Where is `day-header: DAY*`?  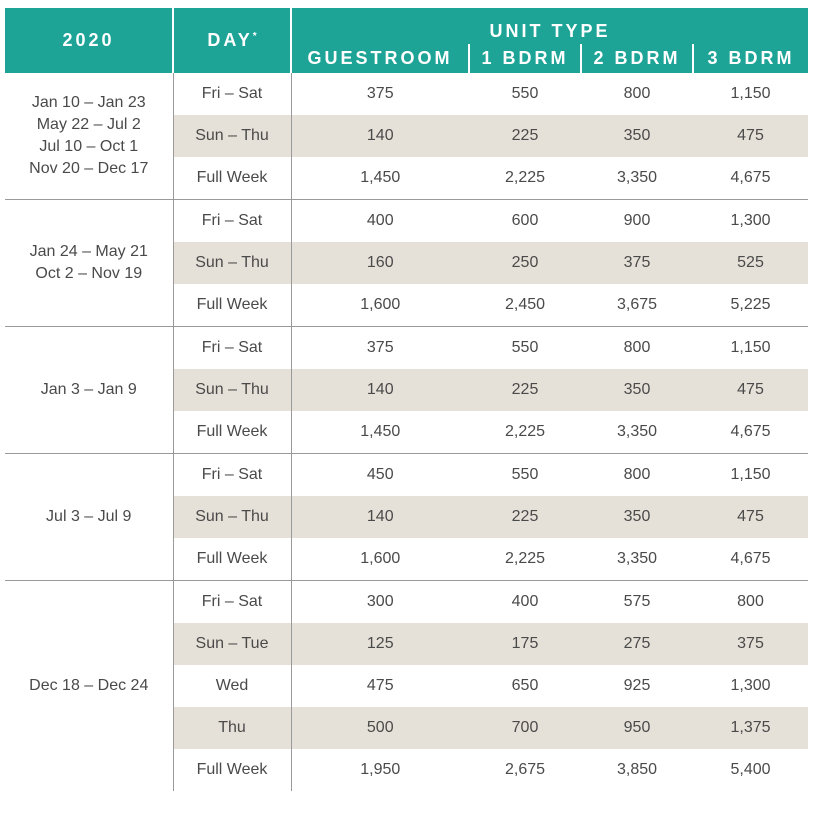 day-header: DAY* is located at coordinates (232, 40).